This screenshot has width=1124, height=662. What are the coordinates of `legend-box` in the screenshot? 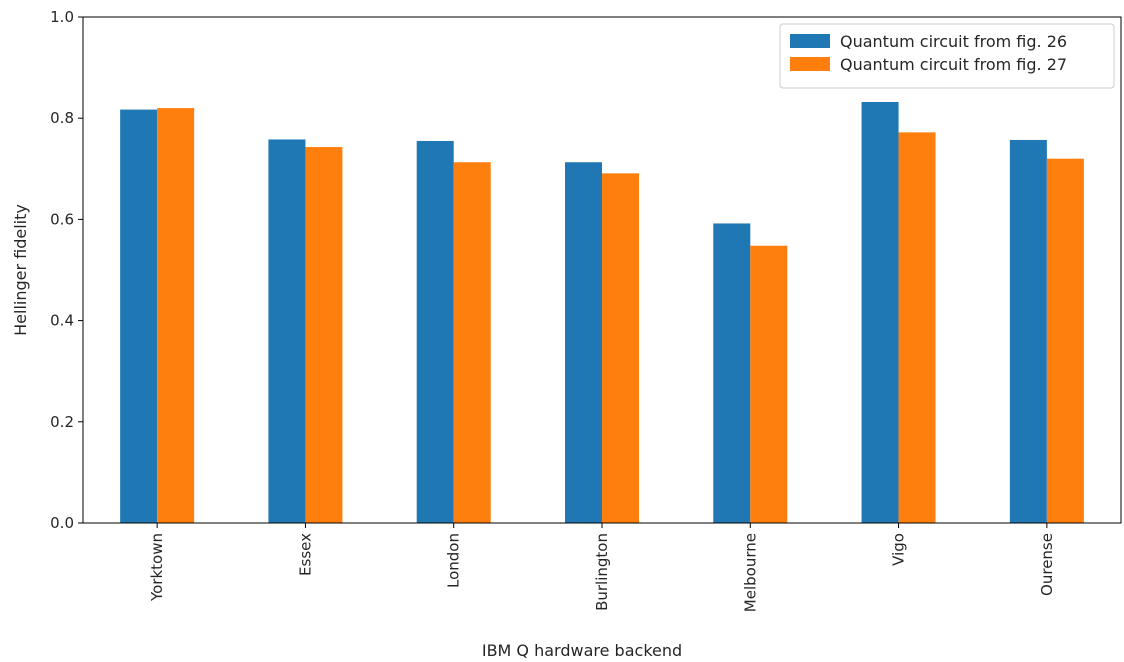 It's located at (947, 56).